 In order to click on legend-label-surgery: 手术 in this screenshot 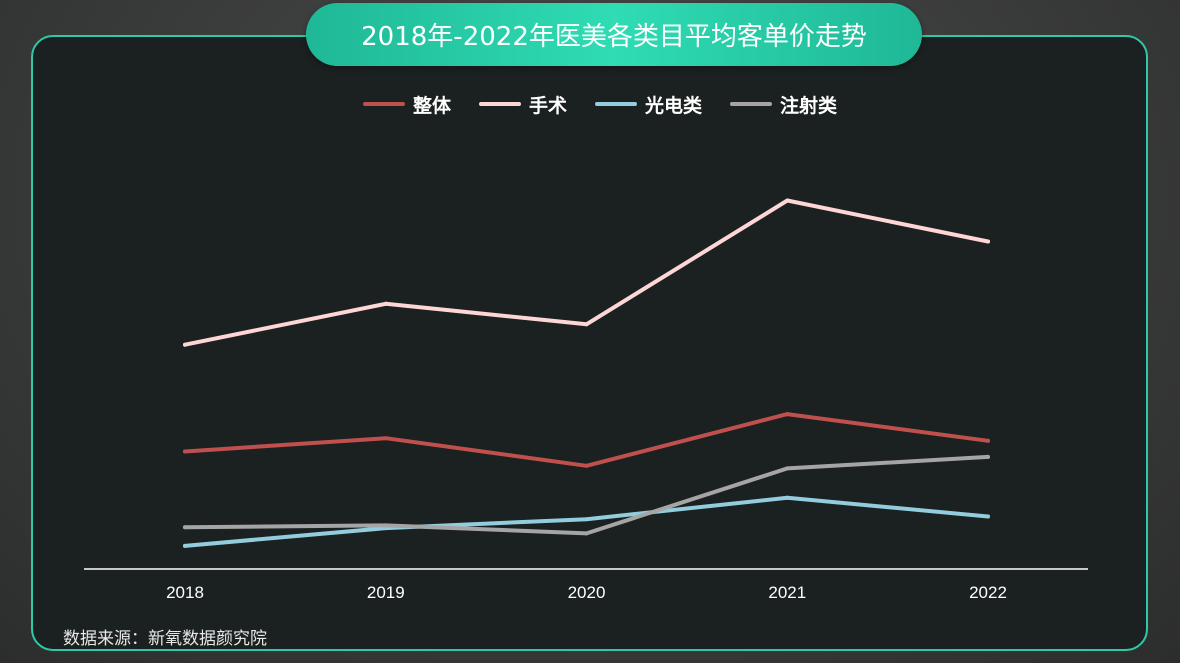, I will do `click(547, 105)`.